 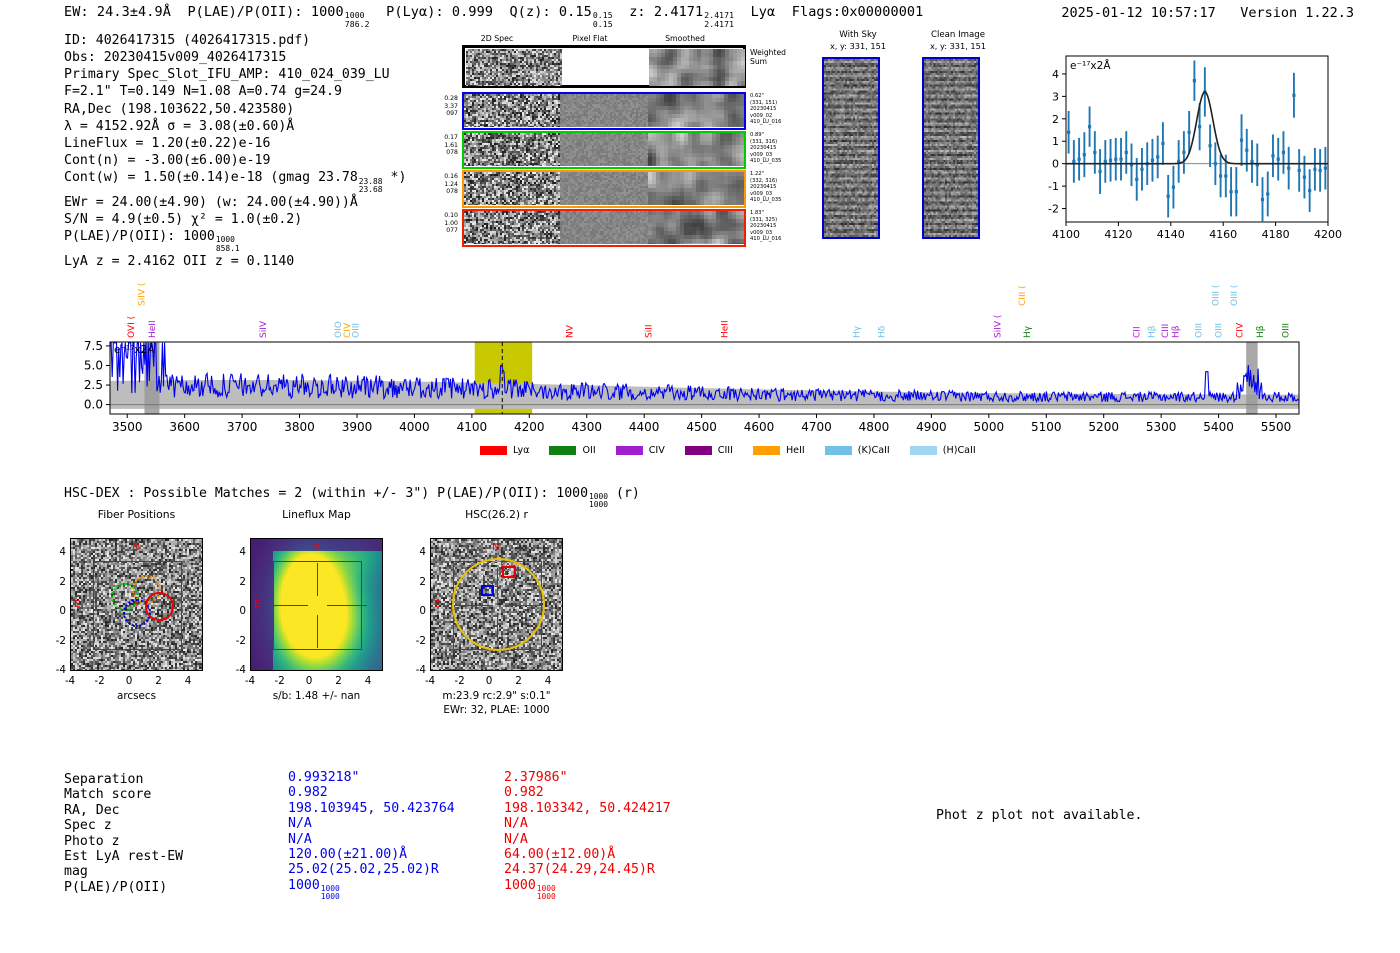 I want to click on emission-line-label: SiIV, so click(x=264, y=329).